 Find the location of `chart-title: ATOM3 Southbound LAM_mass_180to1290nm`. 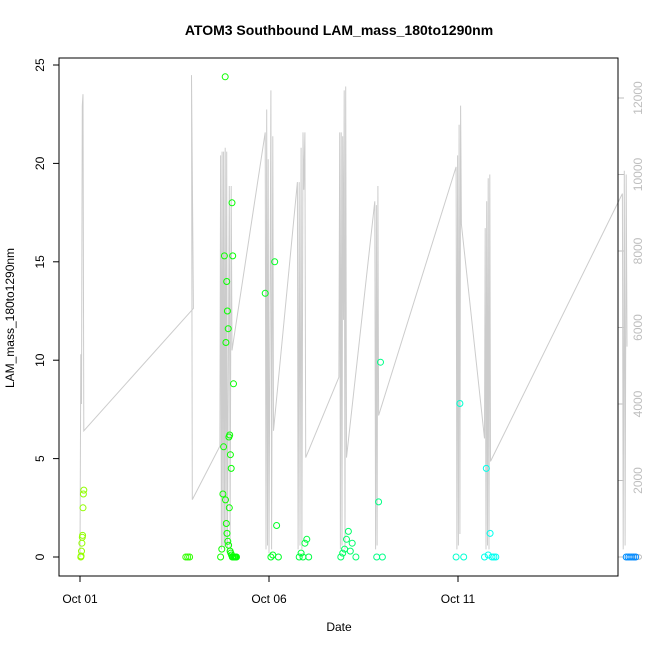

chart-title: ATOM3 Southbound LAM_mass_180to1290nm is located at coordinates (339, 30).